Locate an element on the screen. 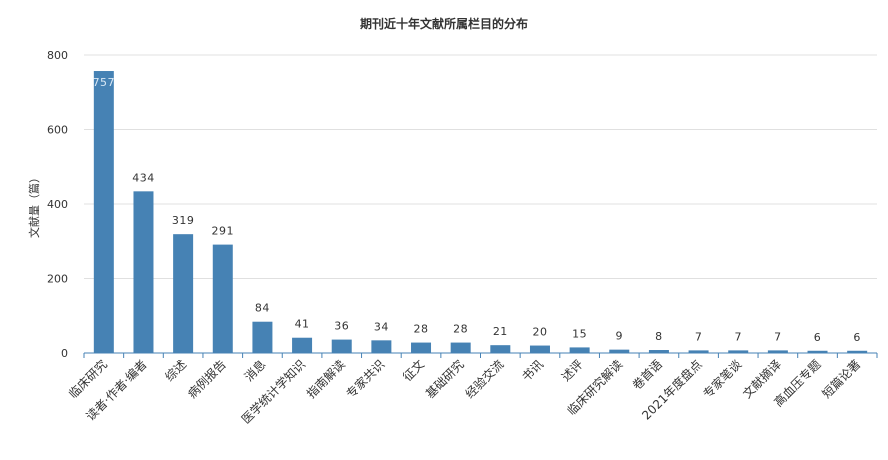 This screenshot has height=460, width=888. category-label: 征文 is located at coordinates (414, 371).